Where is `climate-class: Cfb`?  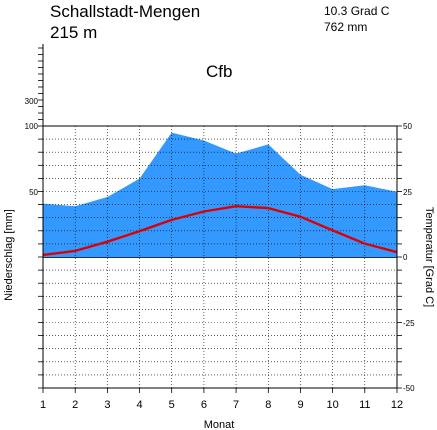
climate-class: Cfb is located at coordinates (219, 71).